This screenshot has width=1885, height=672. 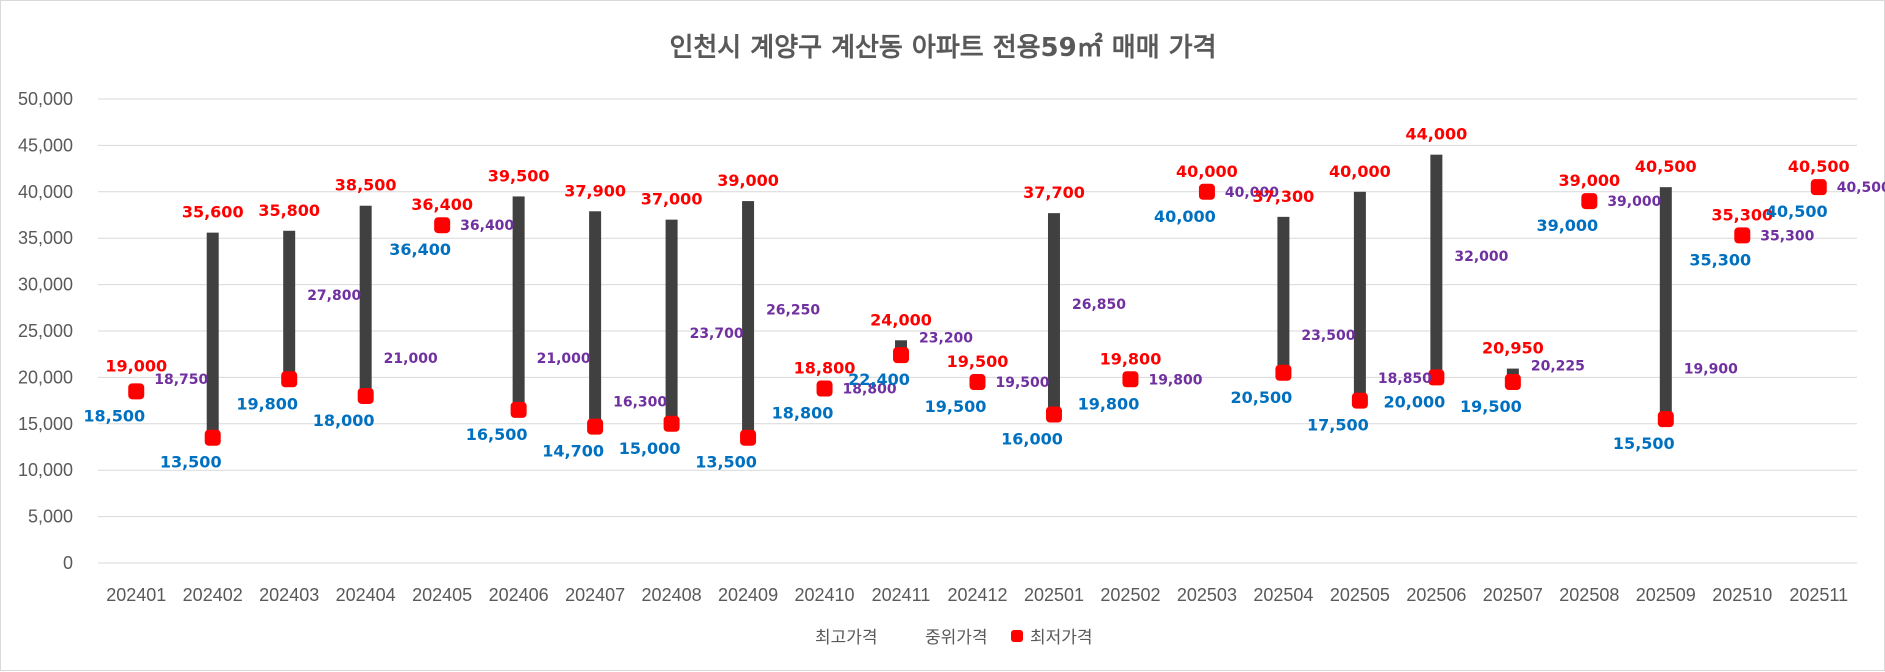 I want to click on min-value-label: 18,500, so click(x=114, y=415).